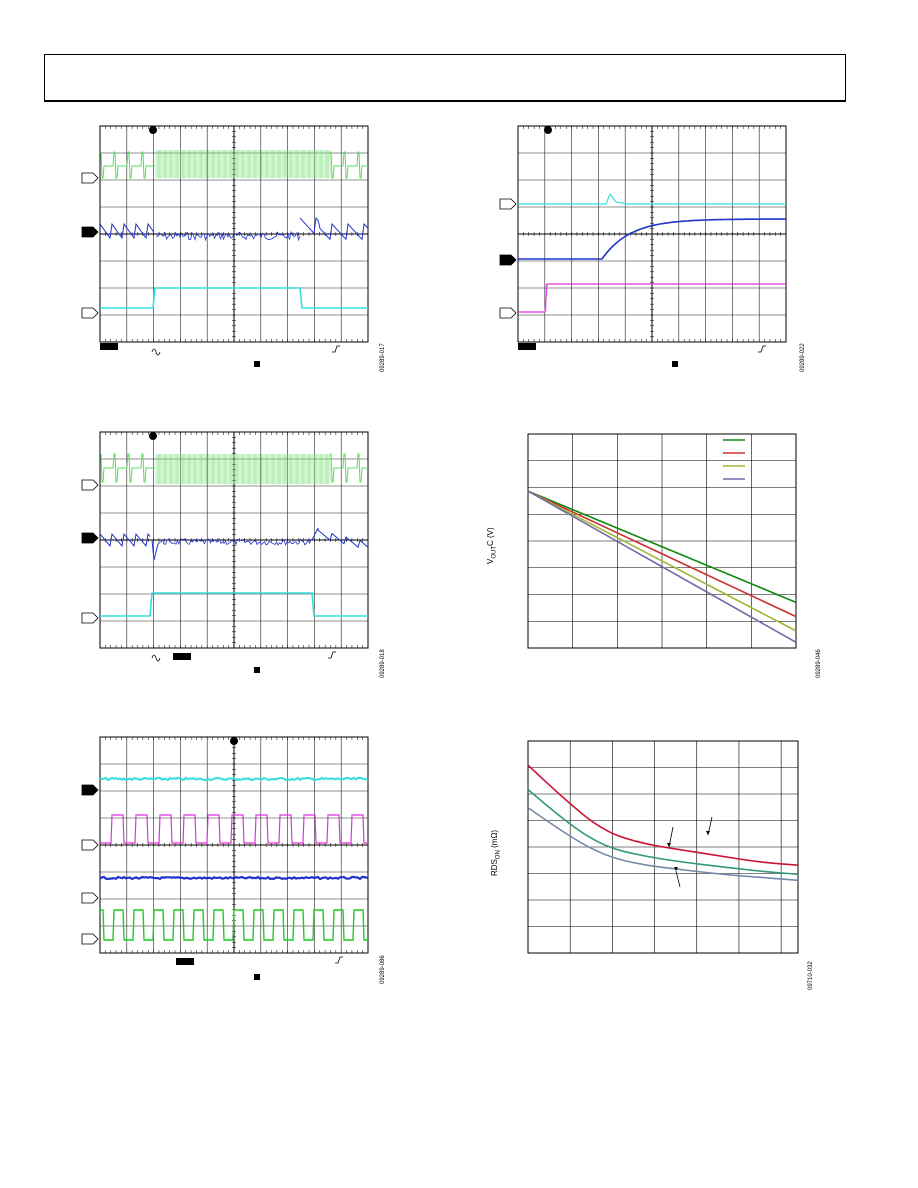  Describe the element at coordinates (234, 604) in the screenshot. I see `scope3-trace-cyan` at that location.